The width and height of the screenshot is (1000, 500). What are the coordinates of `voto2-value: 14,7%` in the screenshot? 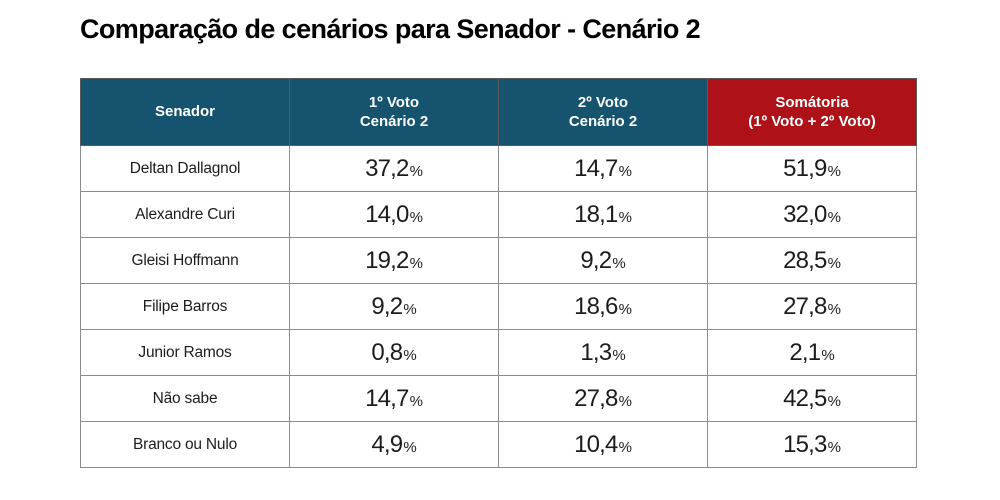 It's located at (603, 168).